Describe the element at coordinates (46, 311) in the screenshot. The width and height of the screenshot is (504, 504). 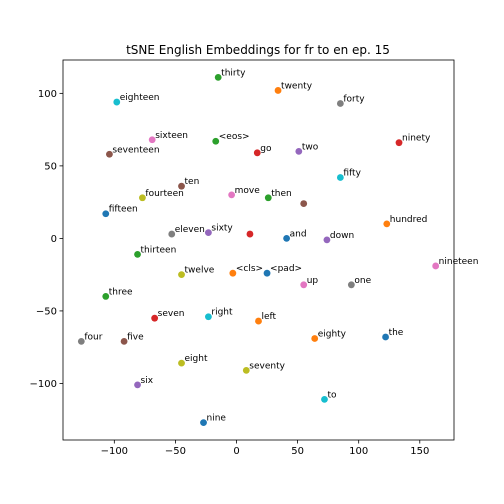
I see `y-tick-label: −50` at that location.